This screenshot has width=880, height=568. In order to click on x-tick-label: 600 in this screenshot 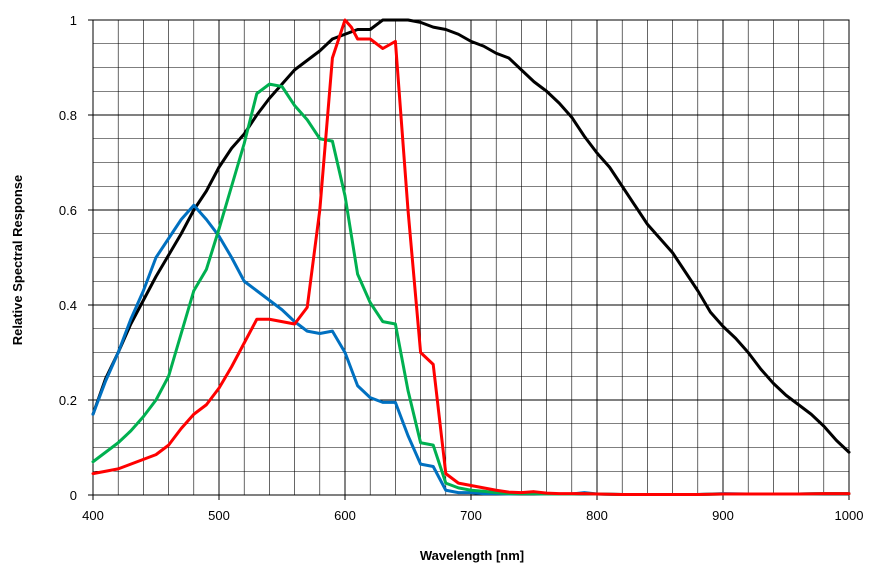, I will do `click(345, 515)`.